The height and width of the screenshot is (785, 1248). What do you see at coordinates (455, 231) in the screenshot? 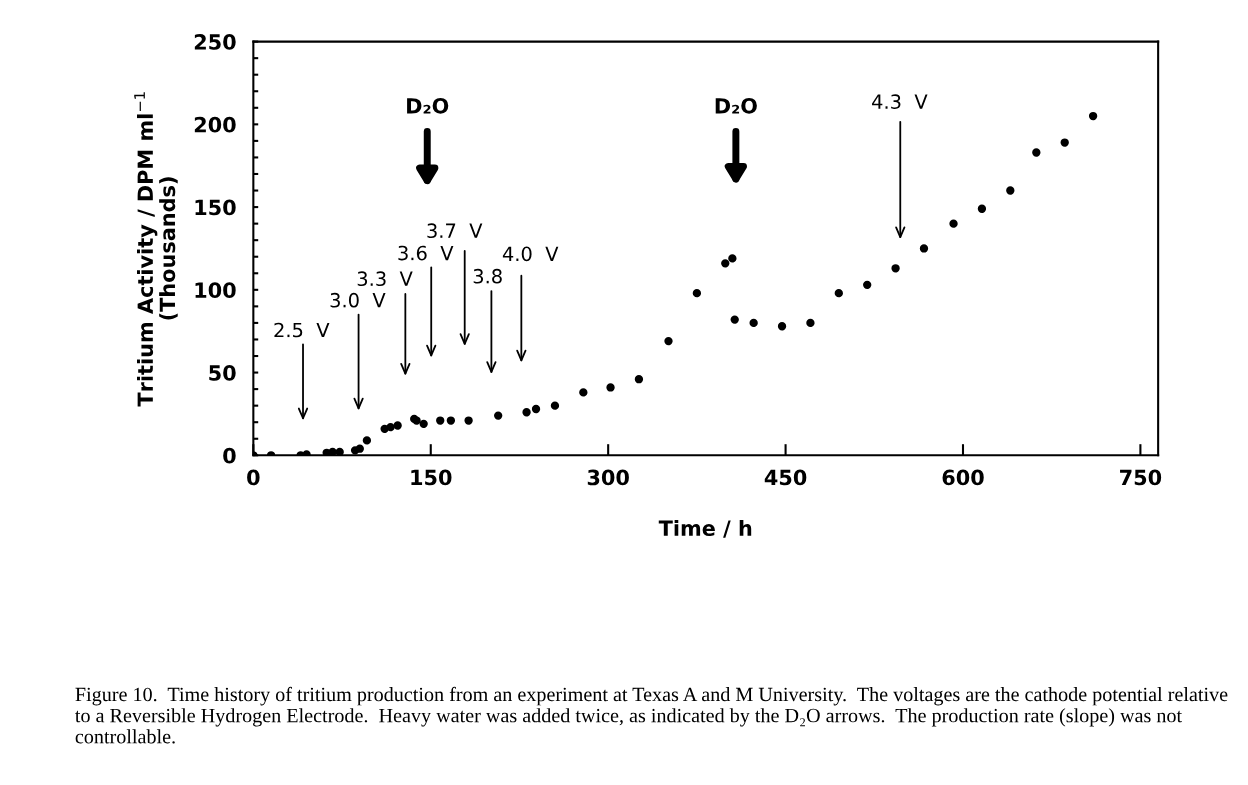
I see `annotation: 3.7 V` at bounding box center [455, 231].